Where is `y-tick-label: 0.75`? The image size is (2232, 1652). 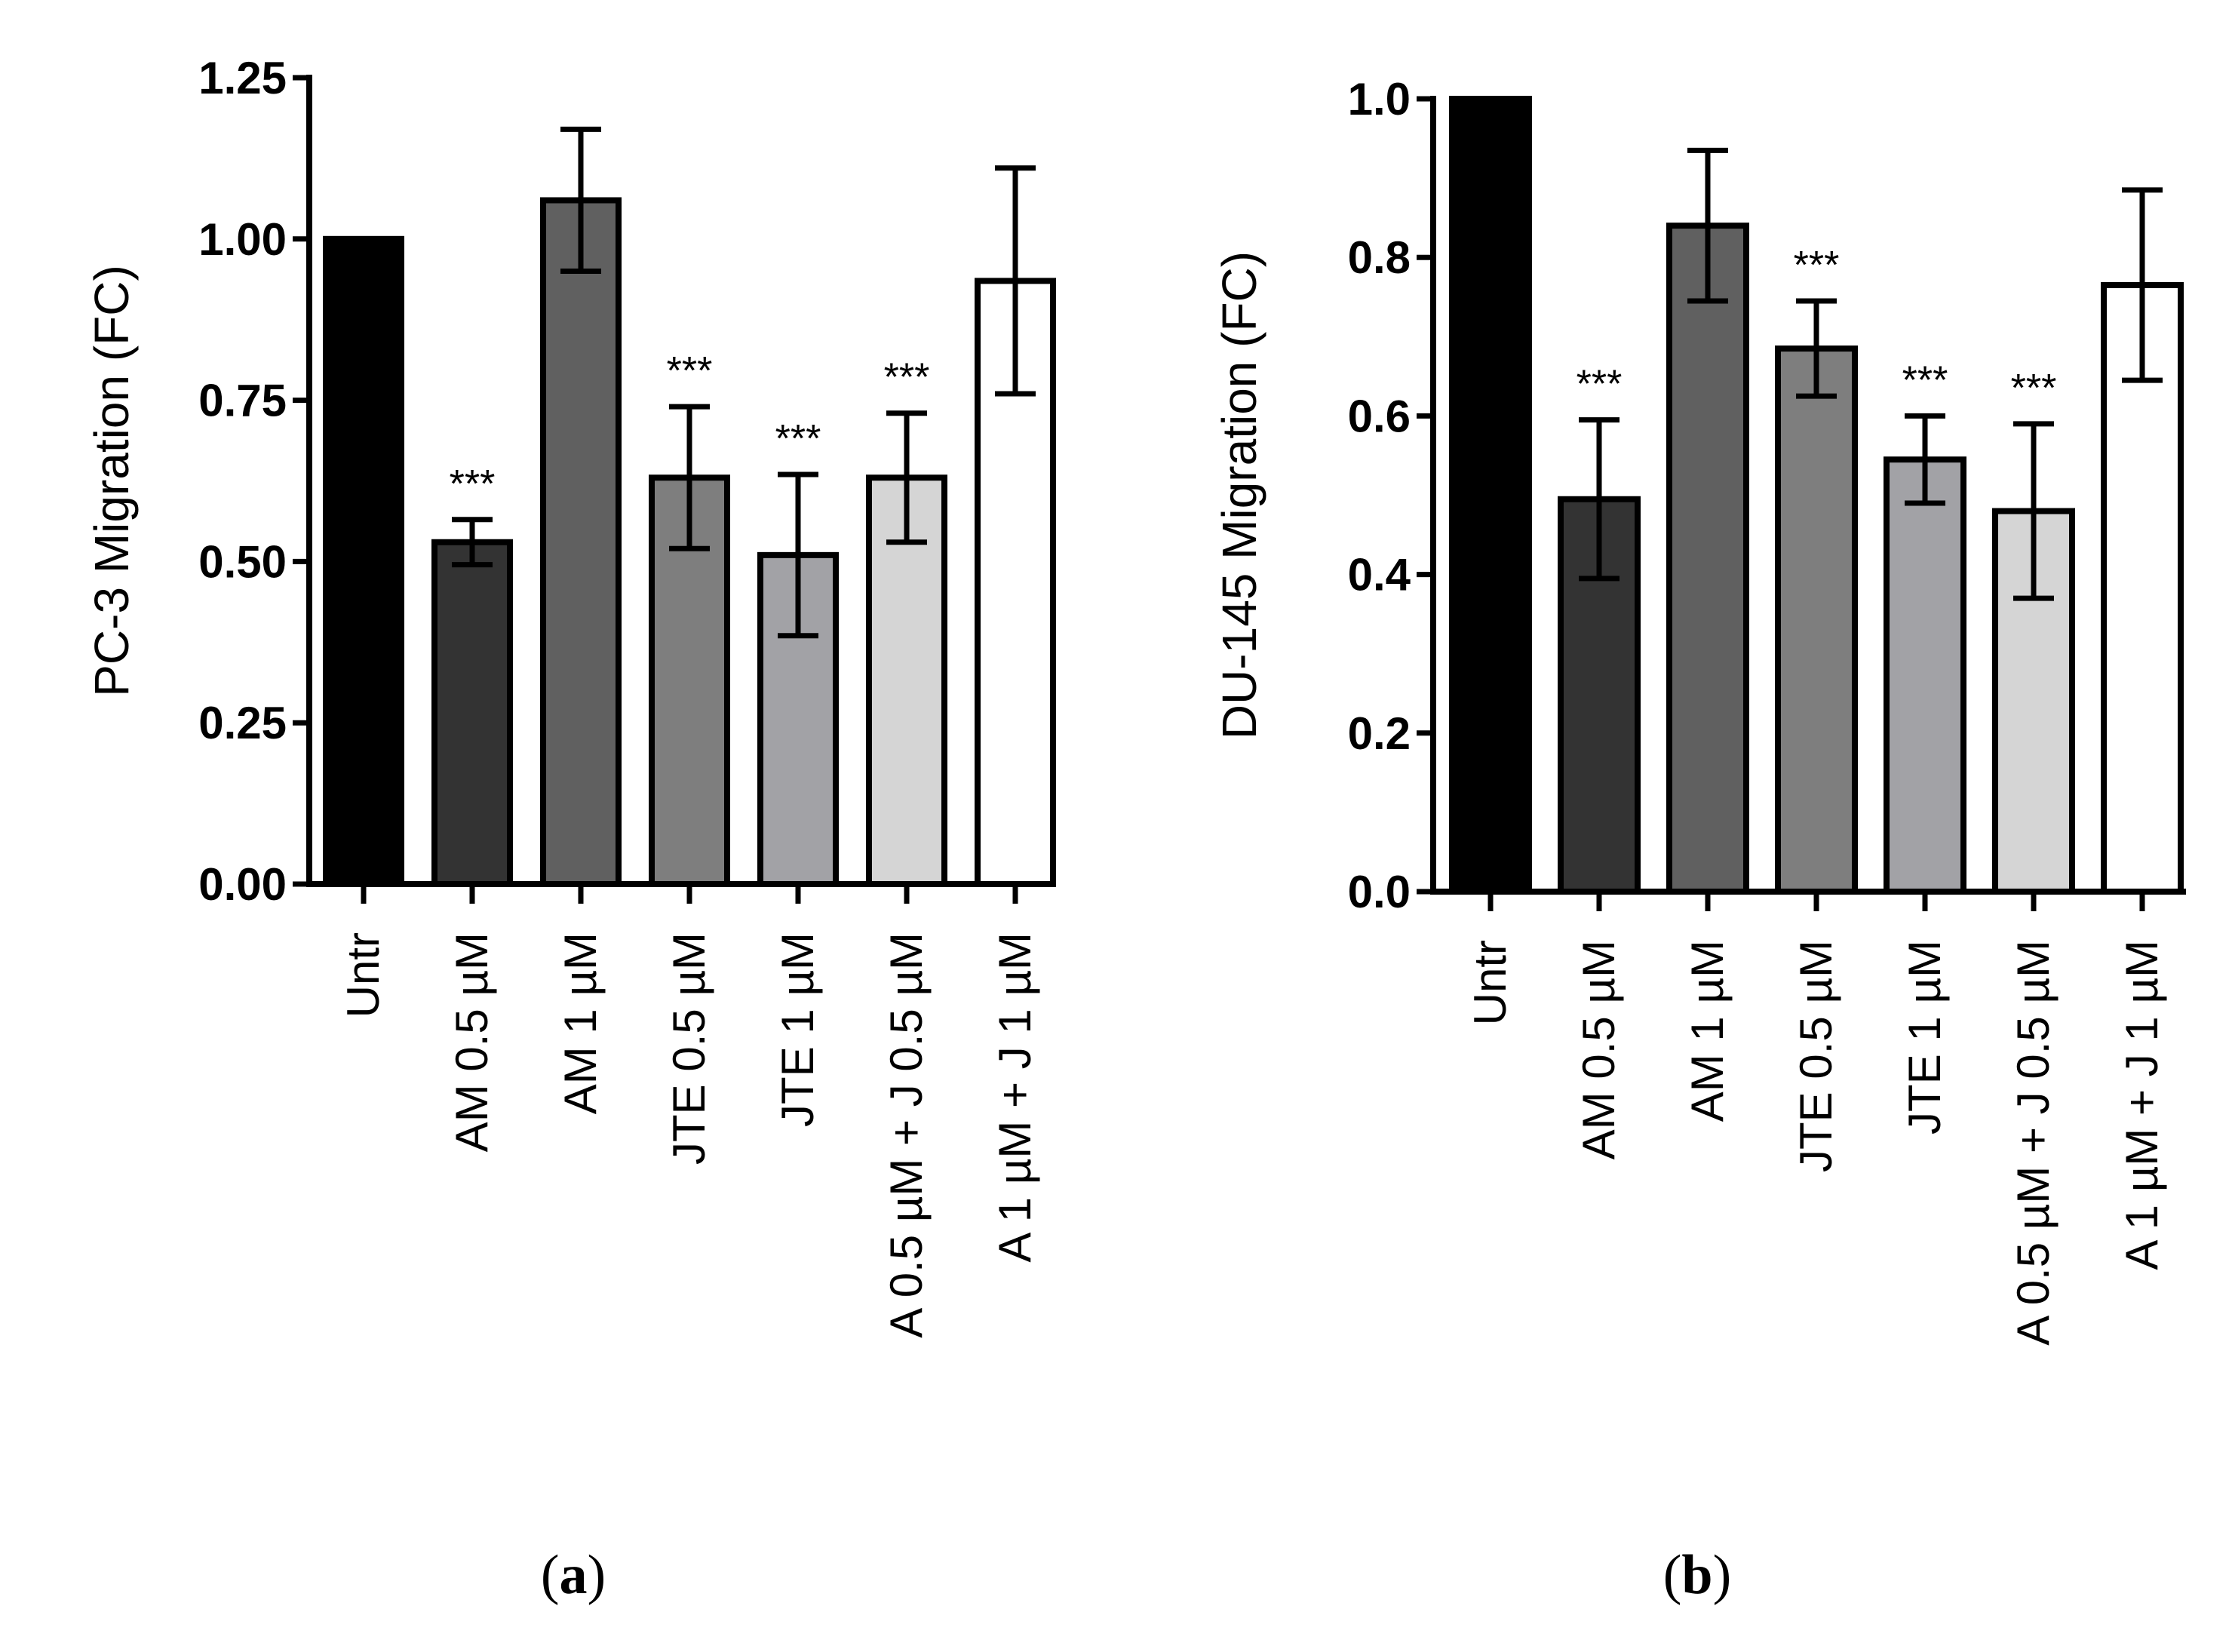 y-tick-label: 0.75 is located at coordinates (242, 401).